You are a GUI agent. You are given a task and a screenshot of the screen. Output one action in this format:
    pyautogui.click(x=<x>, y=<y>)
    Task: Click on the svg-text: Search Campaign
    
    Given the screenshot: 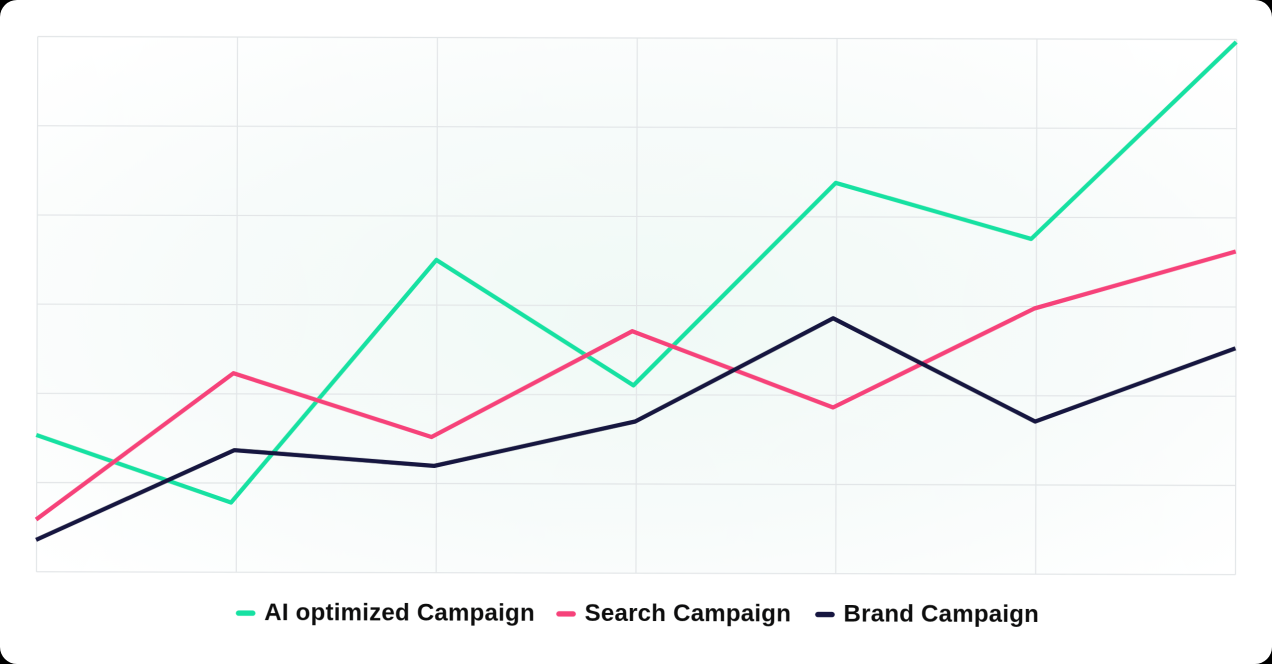 What is the action you would take?
    pyautogui.click(x=688, y=613)
    